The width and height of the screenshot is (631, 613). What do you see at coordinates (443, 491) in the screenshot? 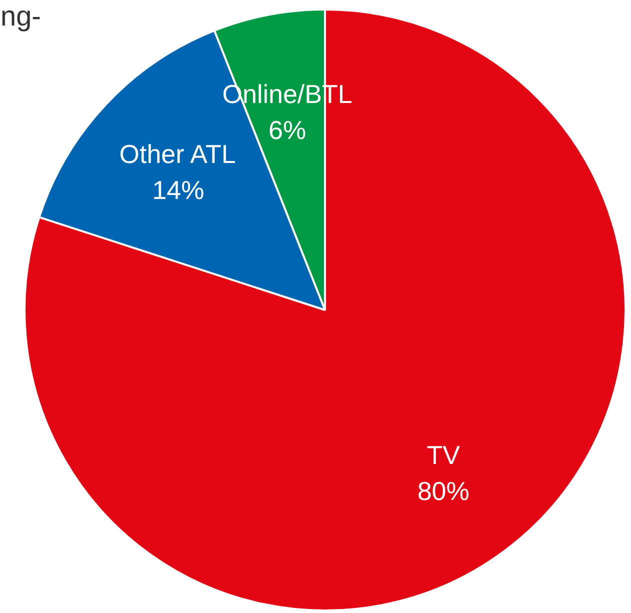
I see `data-label: 80%` at bounding box center [443, 491].